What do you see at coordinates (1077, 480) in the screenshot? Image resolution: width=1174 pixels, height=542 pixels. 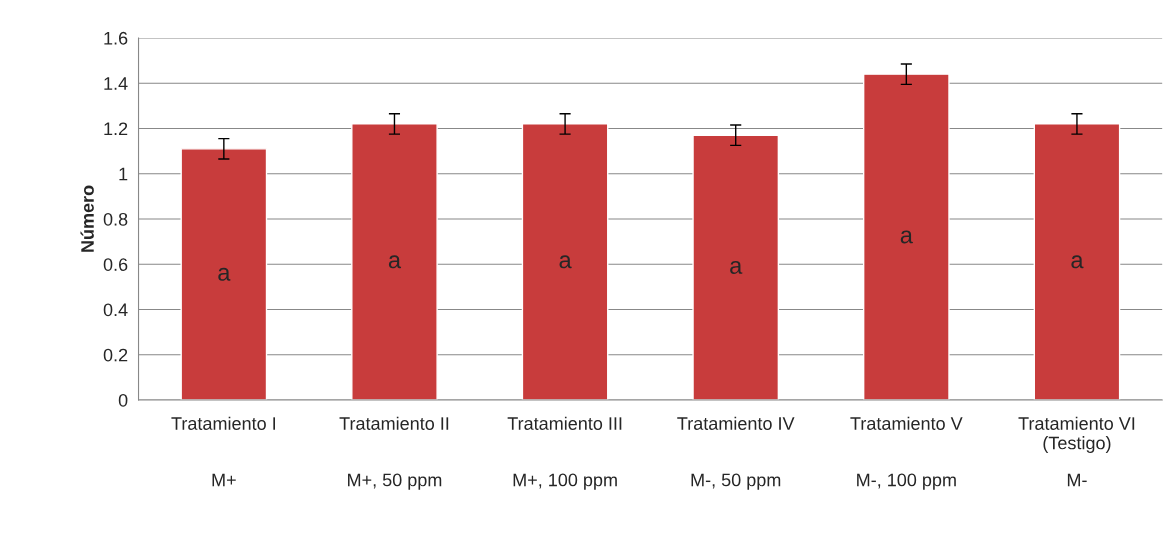 I see `text: M-` at bounding box center [1077, 480].